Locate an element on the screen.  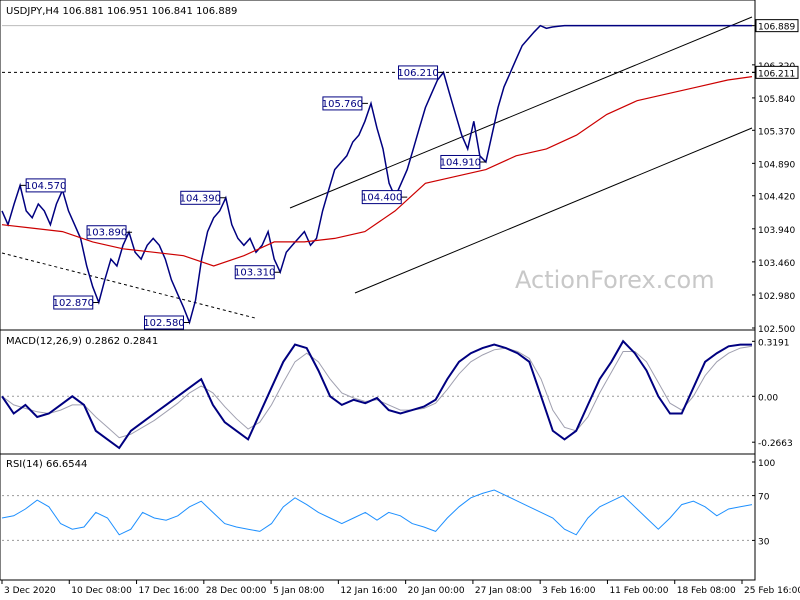
rsi-y-axis: 100 70 30 is located at coordinates (763, 503).